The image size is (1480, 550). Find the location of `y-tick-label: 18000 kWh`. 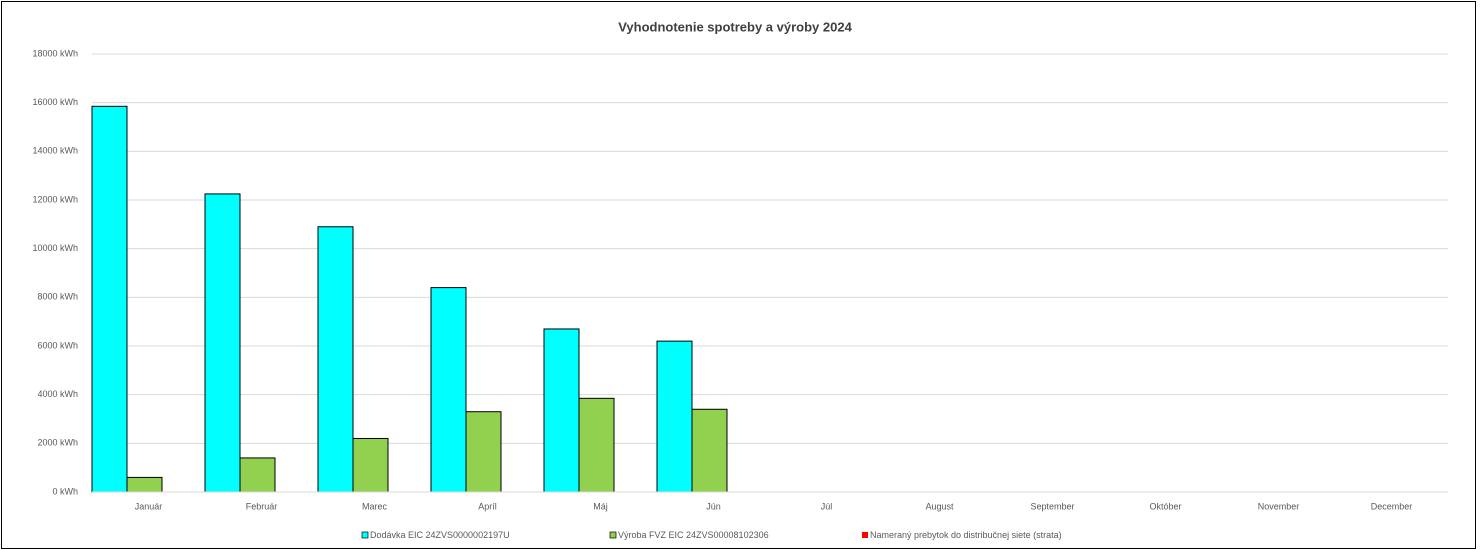

y-tick-label: 18000 kWh is located at coordinates (55, 53).